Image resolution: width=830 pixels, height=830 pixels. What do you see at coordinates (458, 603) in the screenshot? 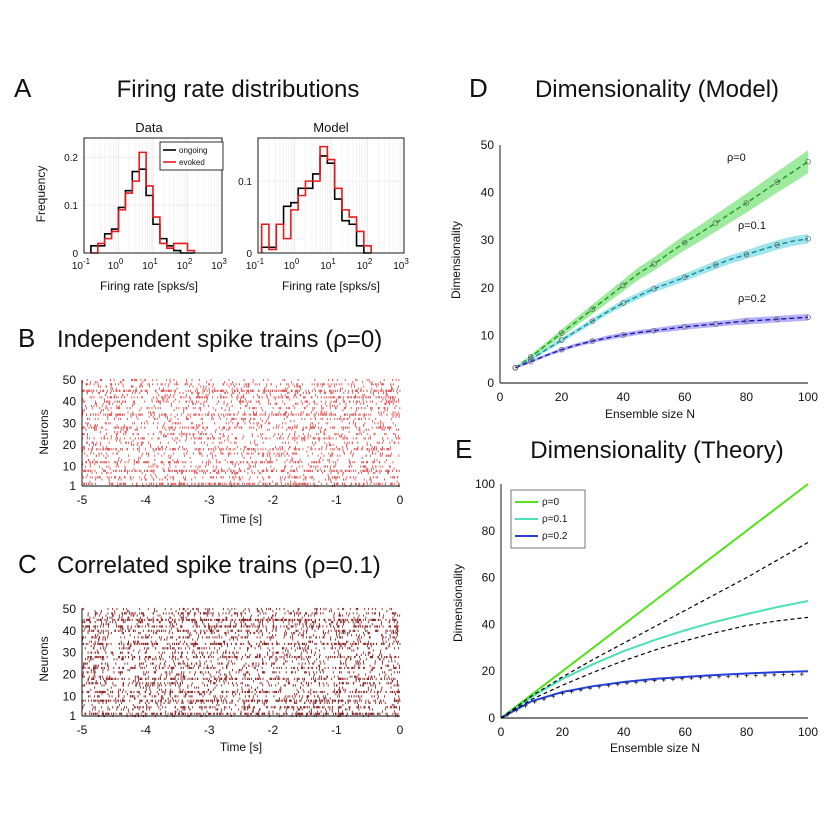
I see `e-ylabel: Dimensionality` at bounding box center [458, 603].